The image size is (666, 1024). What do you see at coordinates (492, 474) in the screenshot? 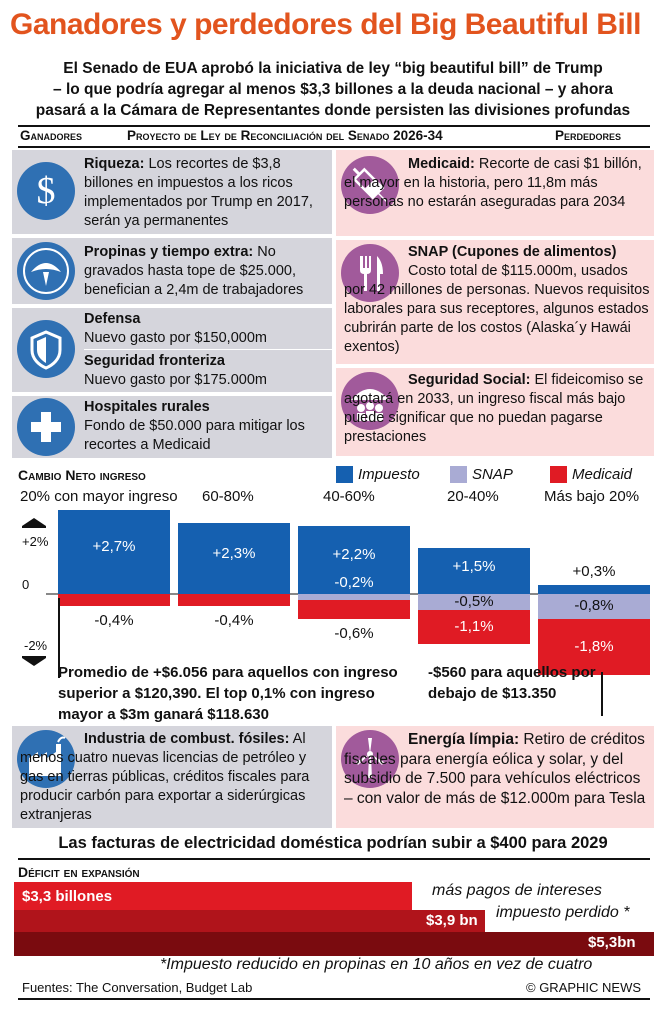
I see `legend-label-snap: SNAP` at bounding box center [492, 474].